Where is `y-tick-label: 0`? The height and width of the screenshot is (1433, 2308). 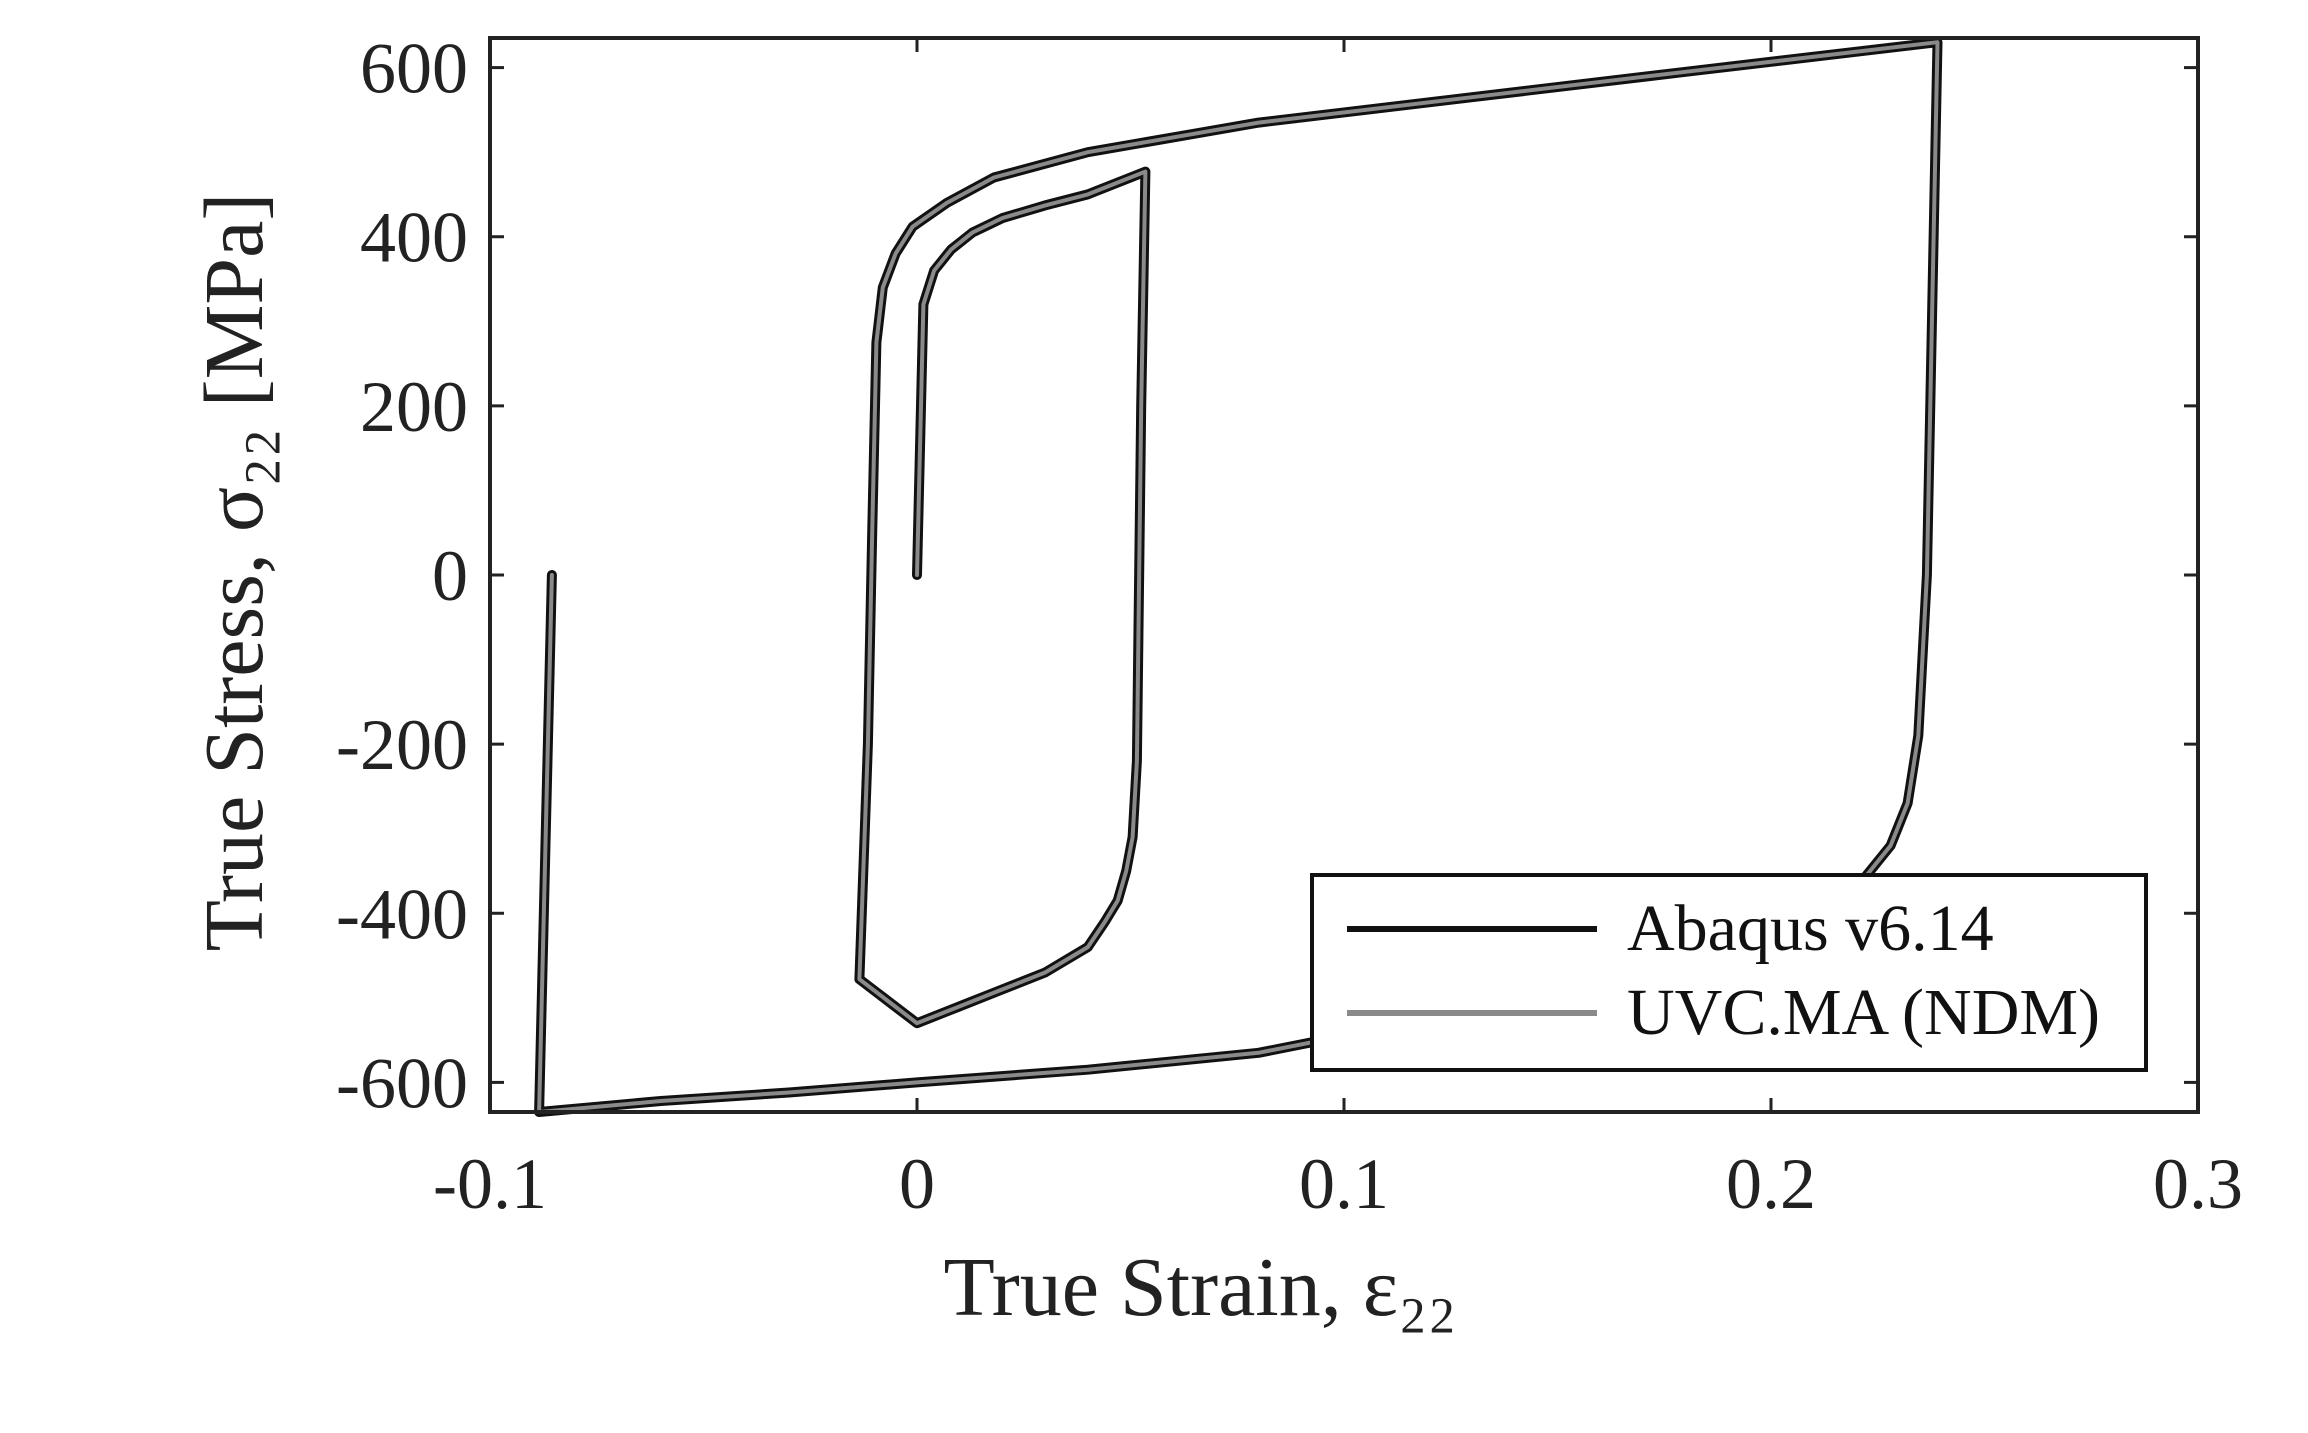 y-tick-label: 0 is located at coordinates (450, 576).